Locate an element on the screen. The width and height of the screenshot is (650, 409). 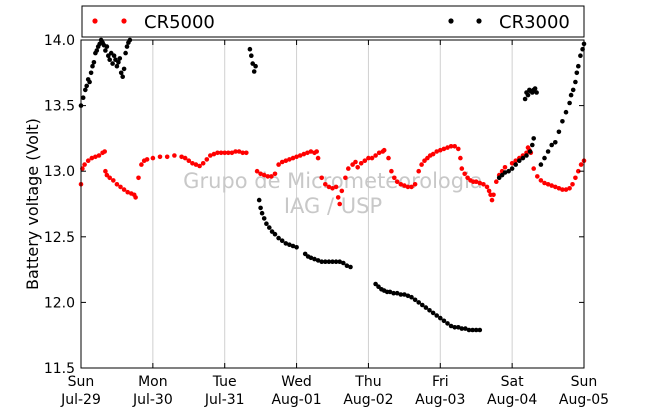
y-tick-label: 11.5 is located at coordinates (59, 369).